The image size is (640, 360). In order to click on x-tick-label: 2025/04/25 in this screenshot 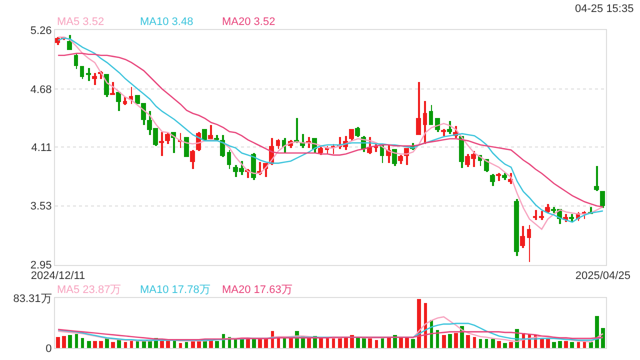, I will do `click(602, 276)`.